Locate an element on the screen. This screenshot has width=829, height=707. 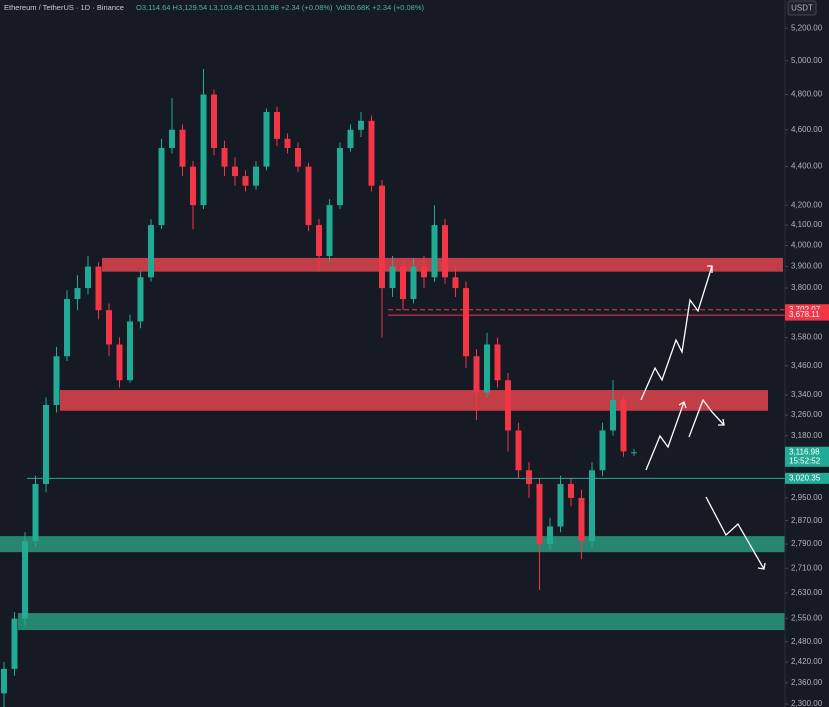
currency: USDT is located at coordinates (802, 8).